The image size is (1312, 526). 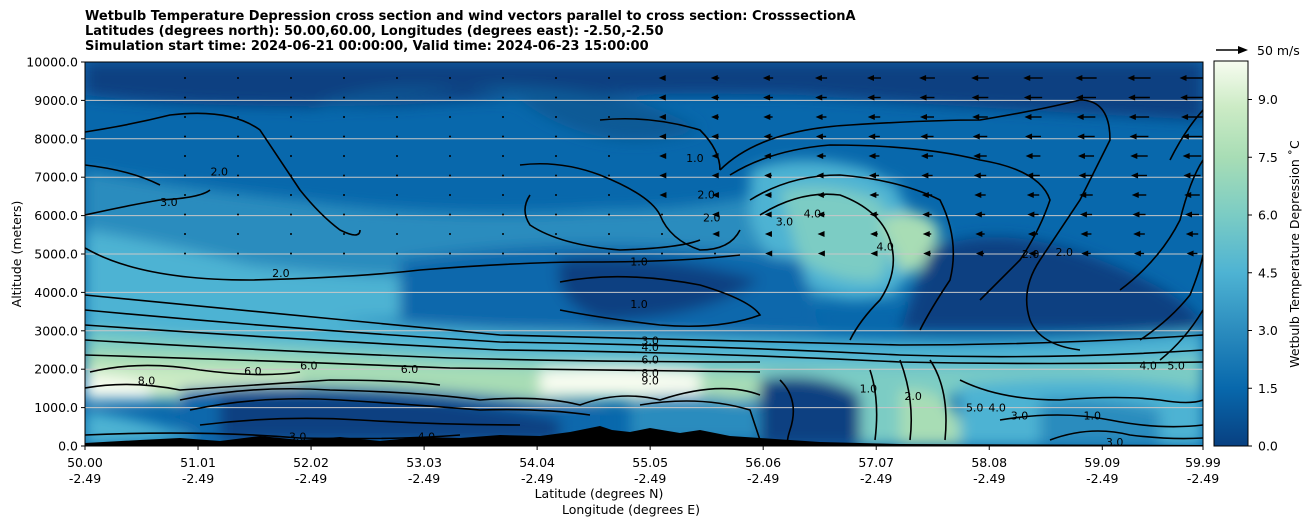 What do you see at coordinates (650, 373) in the screenshot?
I see `contour-label: 8.0` at bounding box center [650, 373].